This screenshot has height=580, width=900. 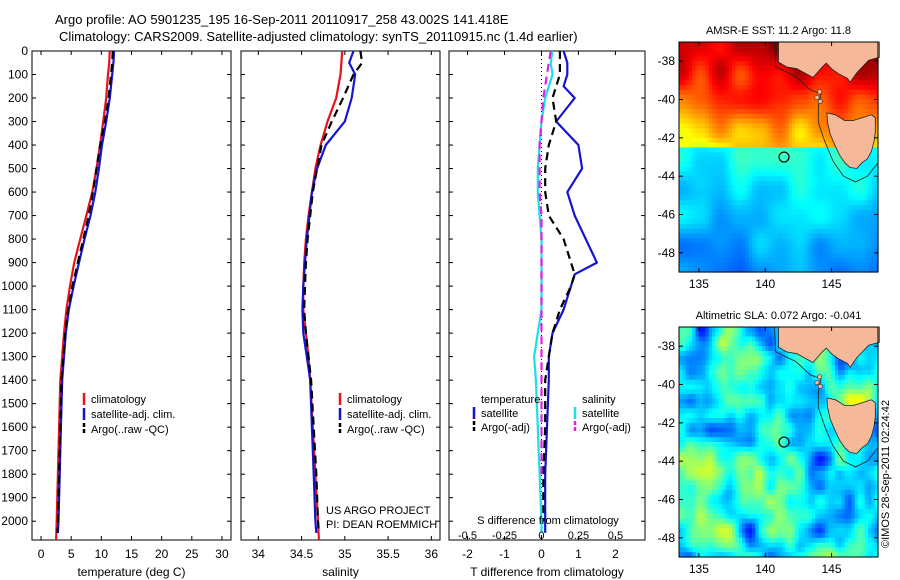 What do you see at coordinates (388, 554) in the screenshot?
I see `salinity-xtick-label: 35.5` at bounding box center [388, 554].